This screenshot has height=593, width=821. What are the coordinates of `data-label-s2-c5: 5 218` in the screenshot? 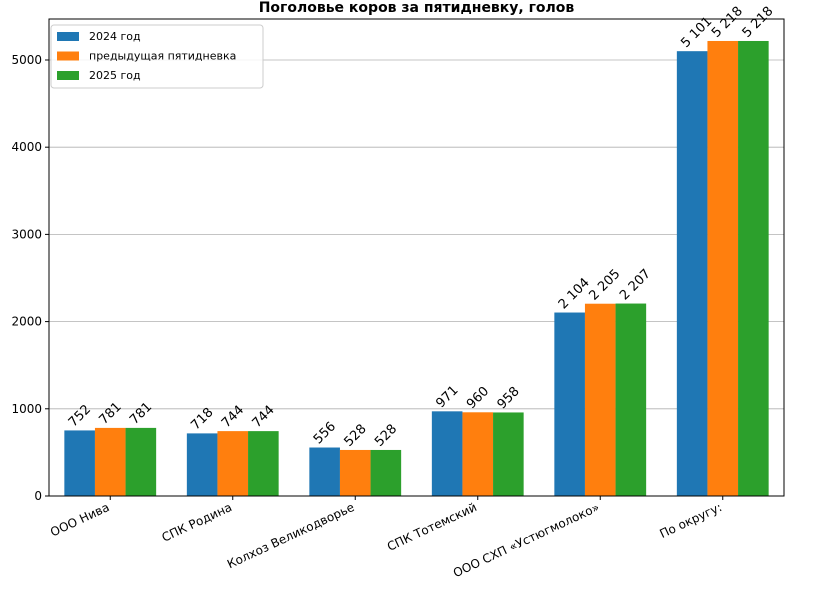 It's located at (758, 22).